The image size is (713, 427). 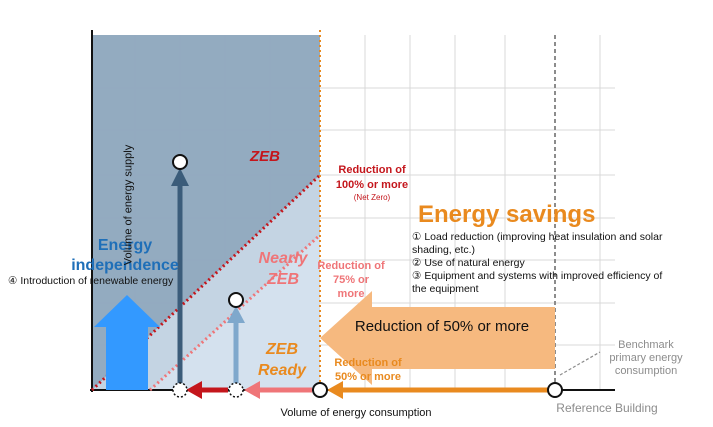 What do you see at coordinates (442, 326) in the screenshot?
I see `savings-arrow-label: Reduction of 50% or more` at bounding box center [442, 326].